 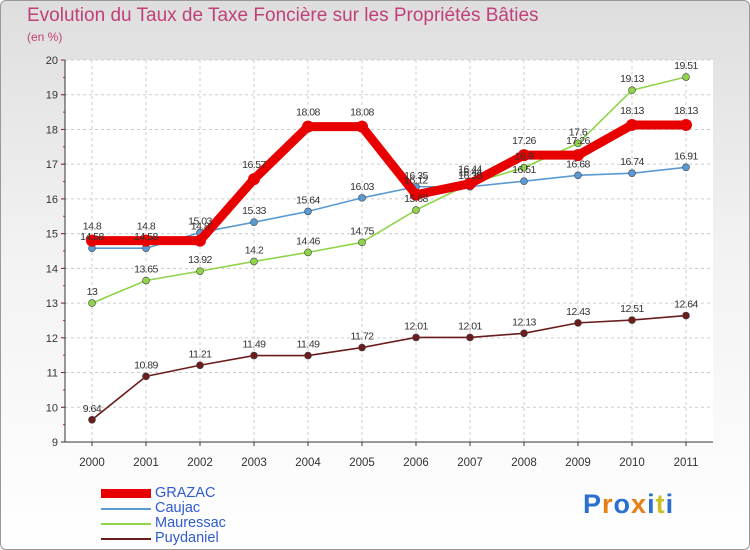 What do you see at coordinates (52, 304) in the screenshot?
I see `y-tick-label: 13` at bounding box center [52, 304].